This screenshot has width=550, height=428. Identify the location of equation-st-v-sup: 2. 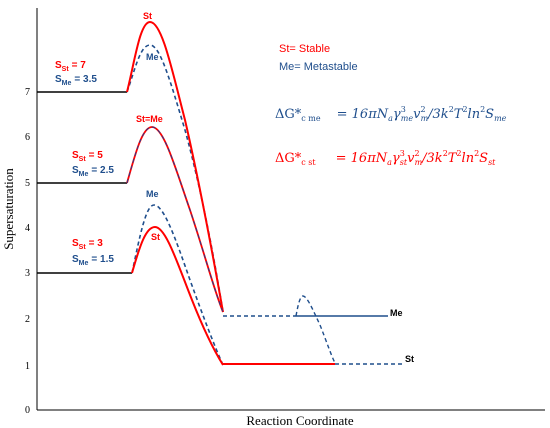
(416, 153).